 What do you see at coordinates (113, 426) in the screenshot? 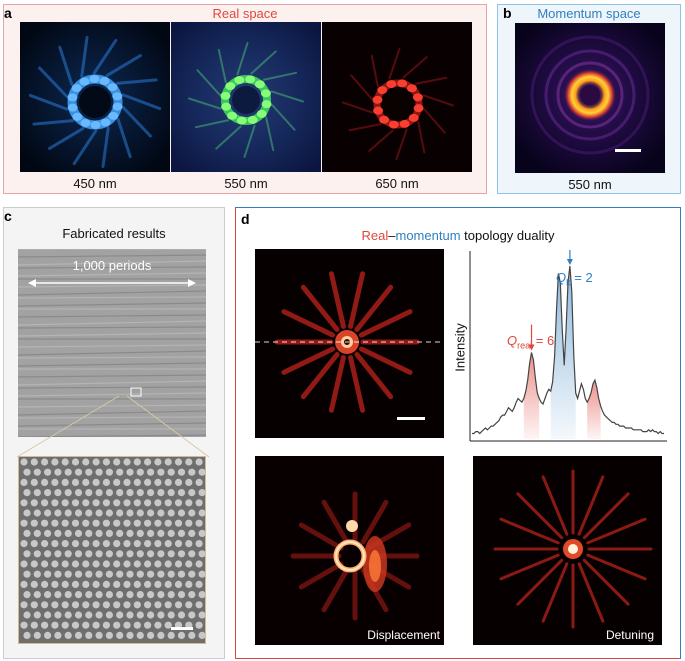
I see `zoom-lines` at bounding box center [113, 426].